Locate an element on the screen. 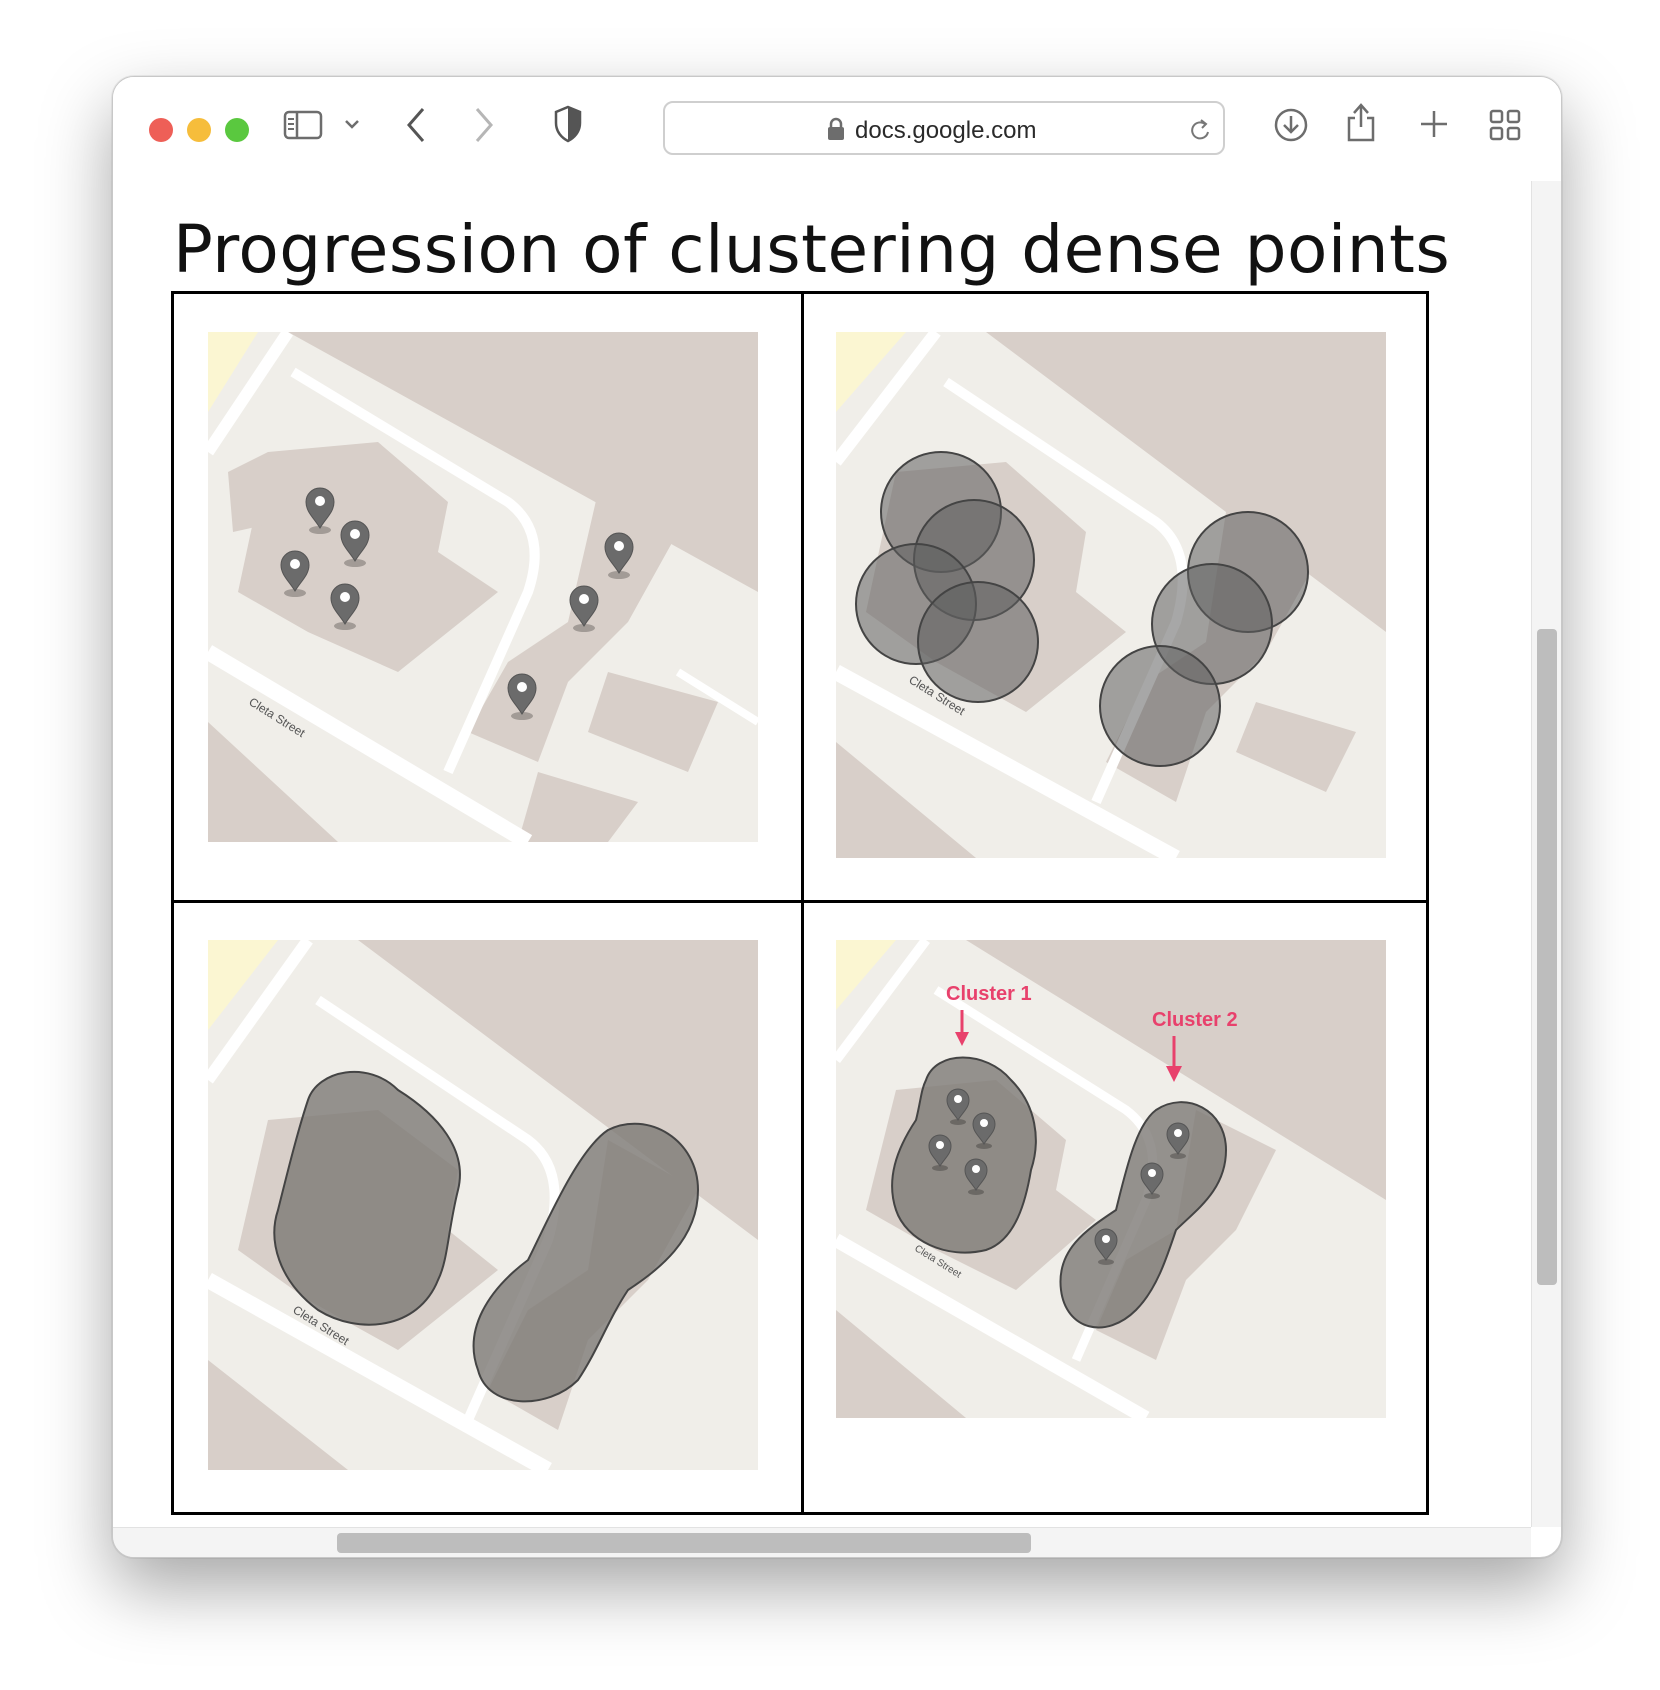 Image resolution: width=1660 pixels, height=1690 pixels. page-title: Progression of clustering dense points is located at coordinates (812, 249).